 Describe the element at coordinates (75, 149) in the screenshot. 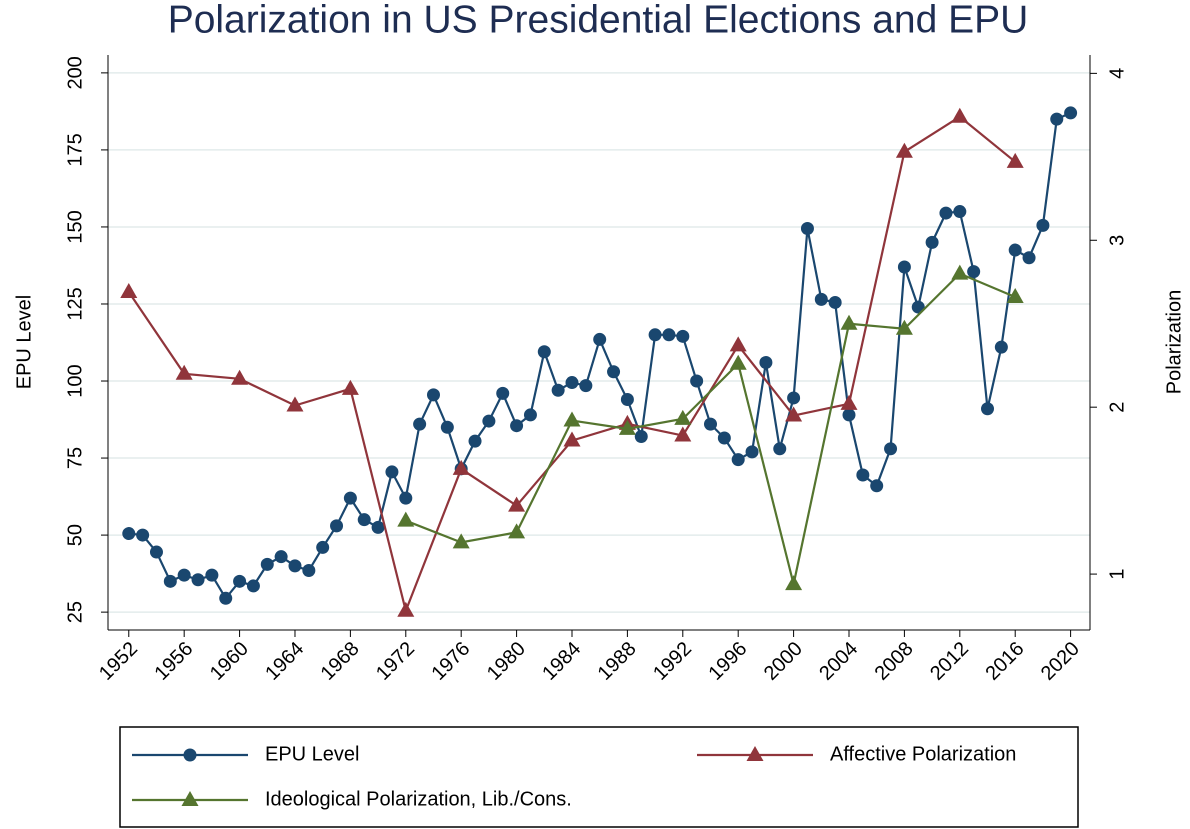

I see `y-tick-label: 175` at that location.